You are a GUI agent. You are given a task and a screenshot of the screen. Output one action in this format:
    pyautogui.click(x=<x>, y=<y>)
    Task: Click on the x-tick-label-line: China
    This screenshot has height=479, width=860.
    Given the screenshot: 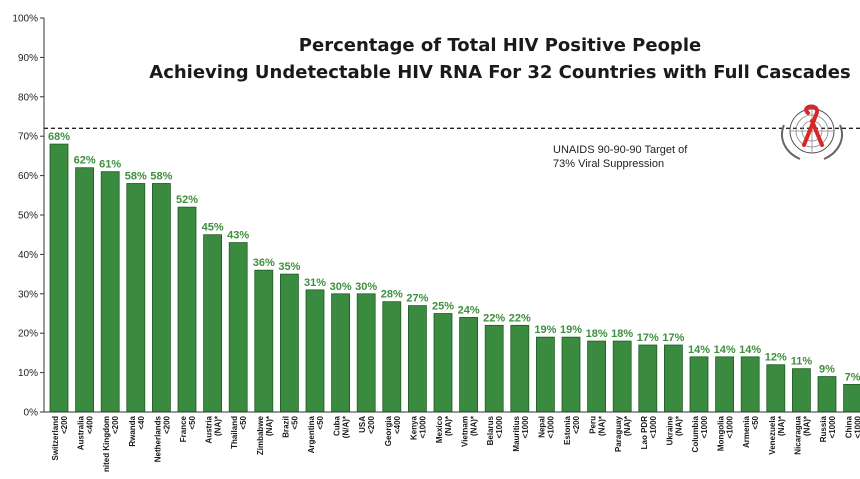 What is the action you would take?
    pyautogui.click(x=849, y=426)
    